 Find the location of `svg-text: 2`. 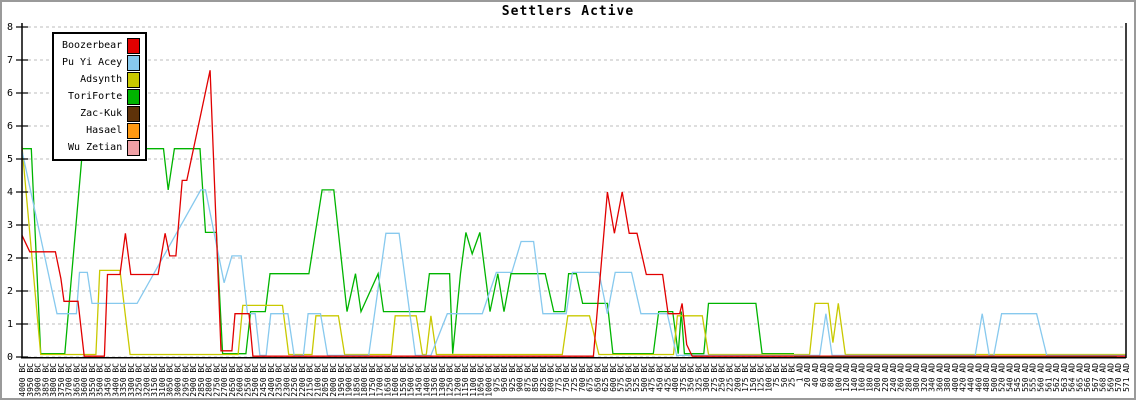

svg-text: 2 is located at coordinates (10, 291).